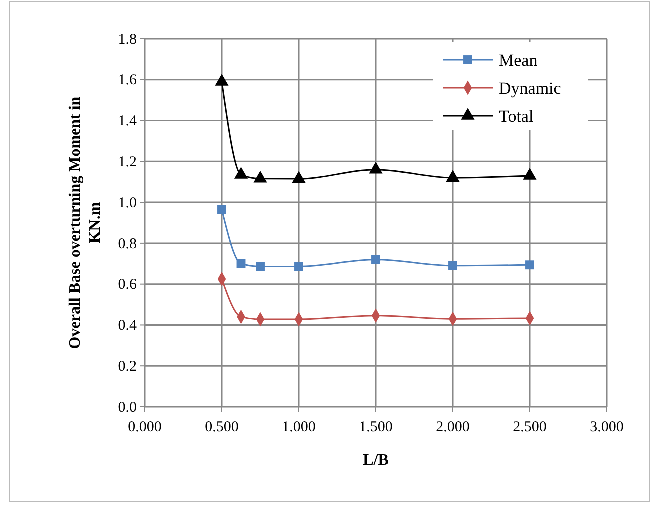 Image resolution: width=657 pixels, height=508 pixels. I want to click on x-tick-label: 2.500, so click(530, 428).